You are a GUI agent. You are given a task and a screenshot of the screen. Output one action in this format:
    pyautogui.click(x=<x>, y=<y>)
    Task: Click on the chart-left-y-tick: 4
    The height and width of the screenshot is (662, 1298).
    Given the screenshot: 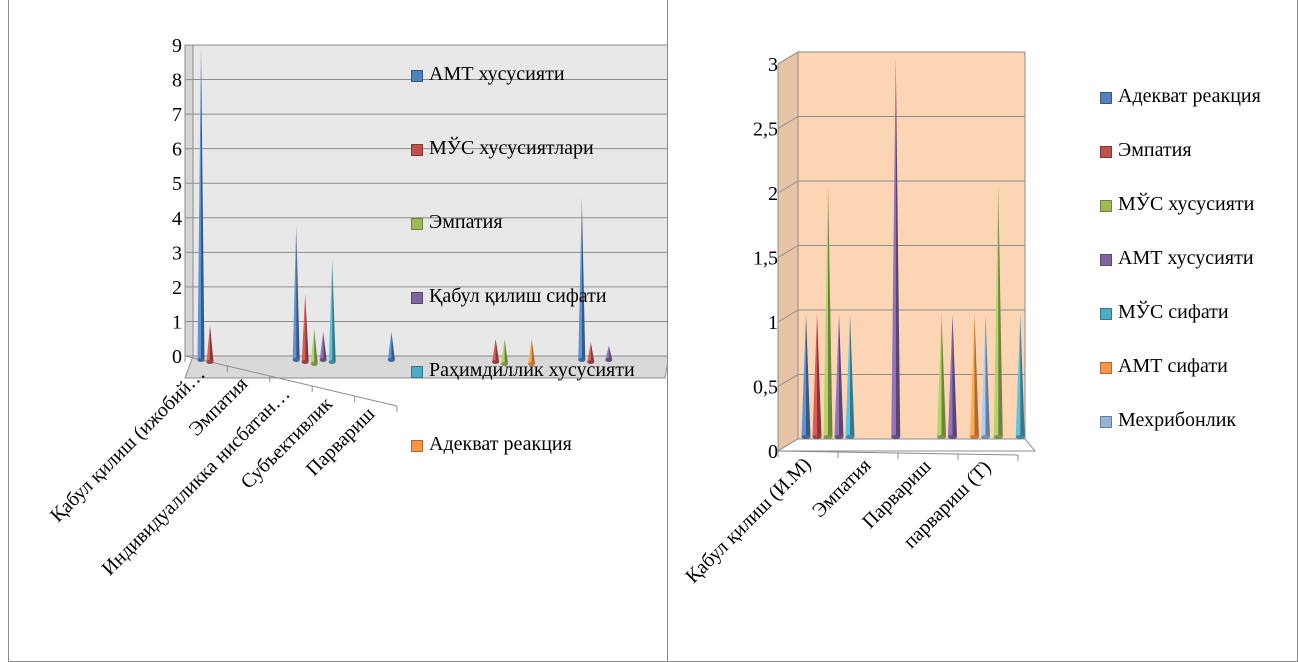 What is the action you would take?
    pyautogui.click(x=177, y=219)
    